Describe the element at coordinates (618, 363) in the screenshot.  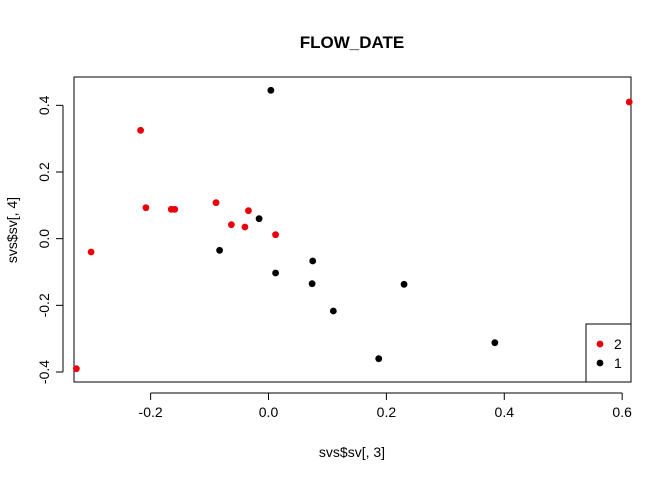
I see `legend-label-series-1: 1` at that location.